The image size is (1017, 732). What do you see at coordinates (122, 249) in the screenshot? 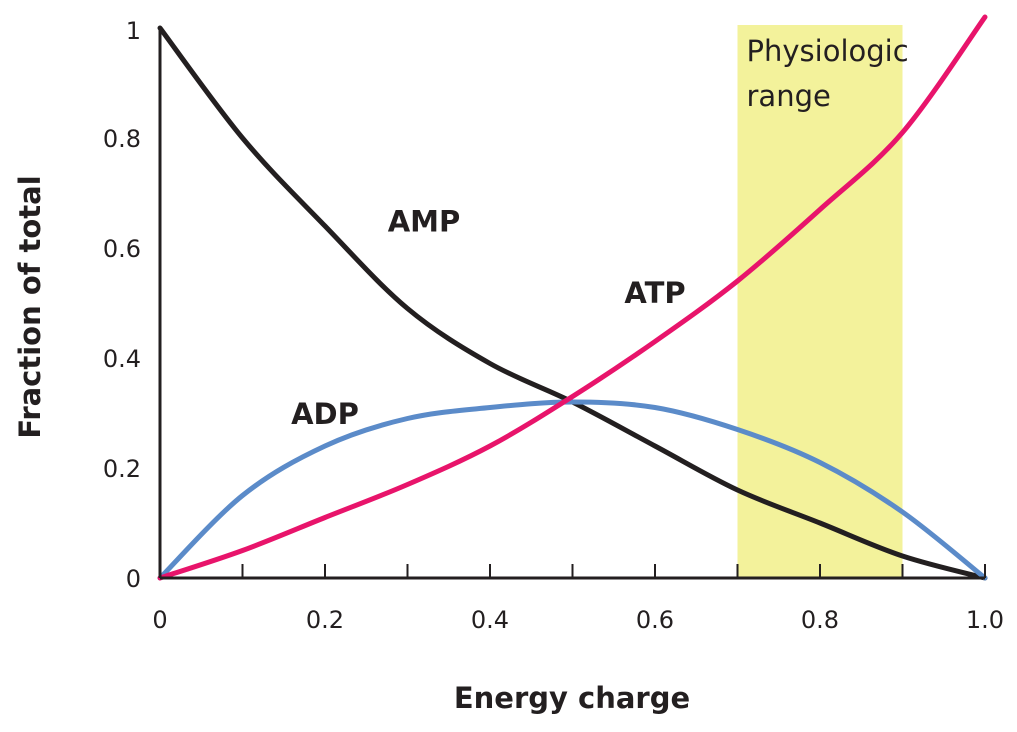
I see `y-tick-label: 0.6` at bounding box center [122, 249].